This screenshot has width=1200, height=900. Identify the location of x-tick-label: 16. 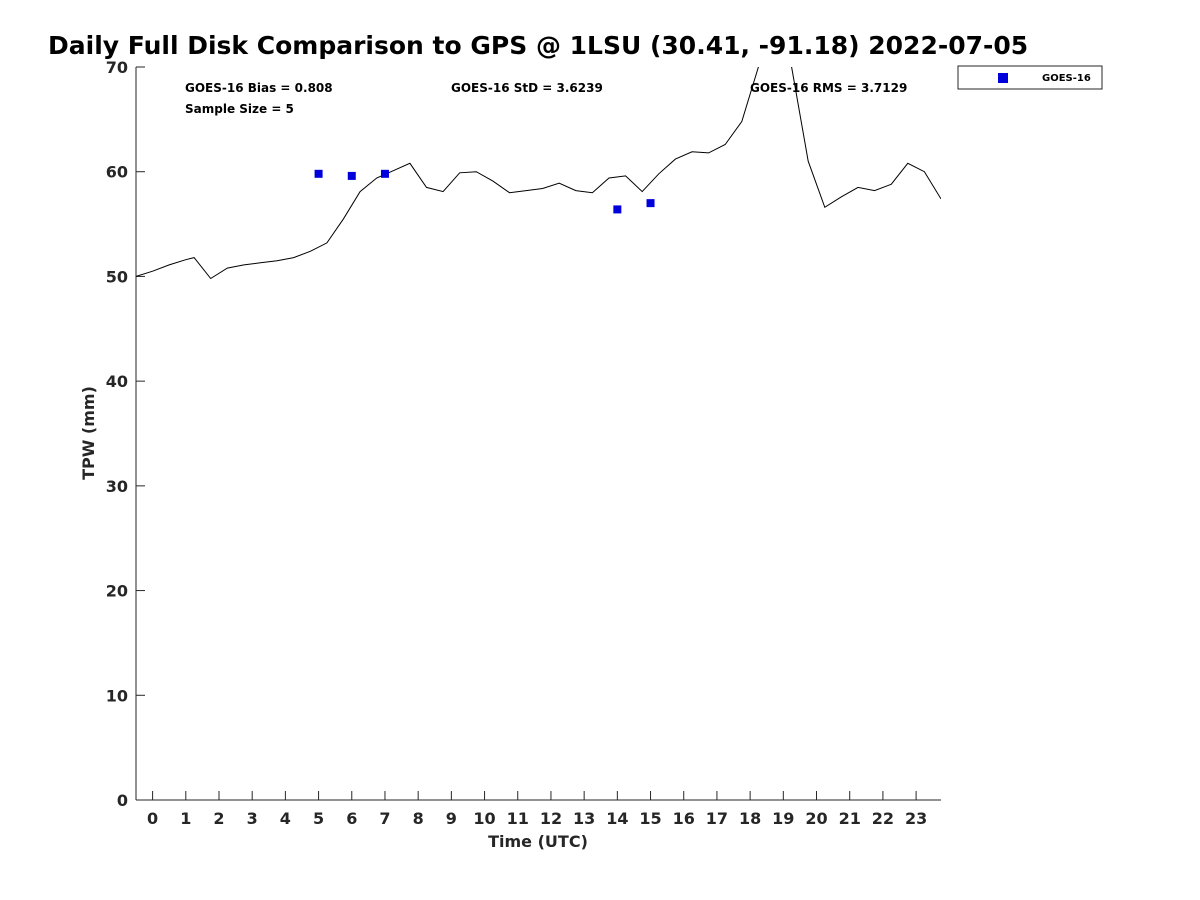
(684, 818).